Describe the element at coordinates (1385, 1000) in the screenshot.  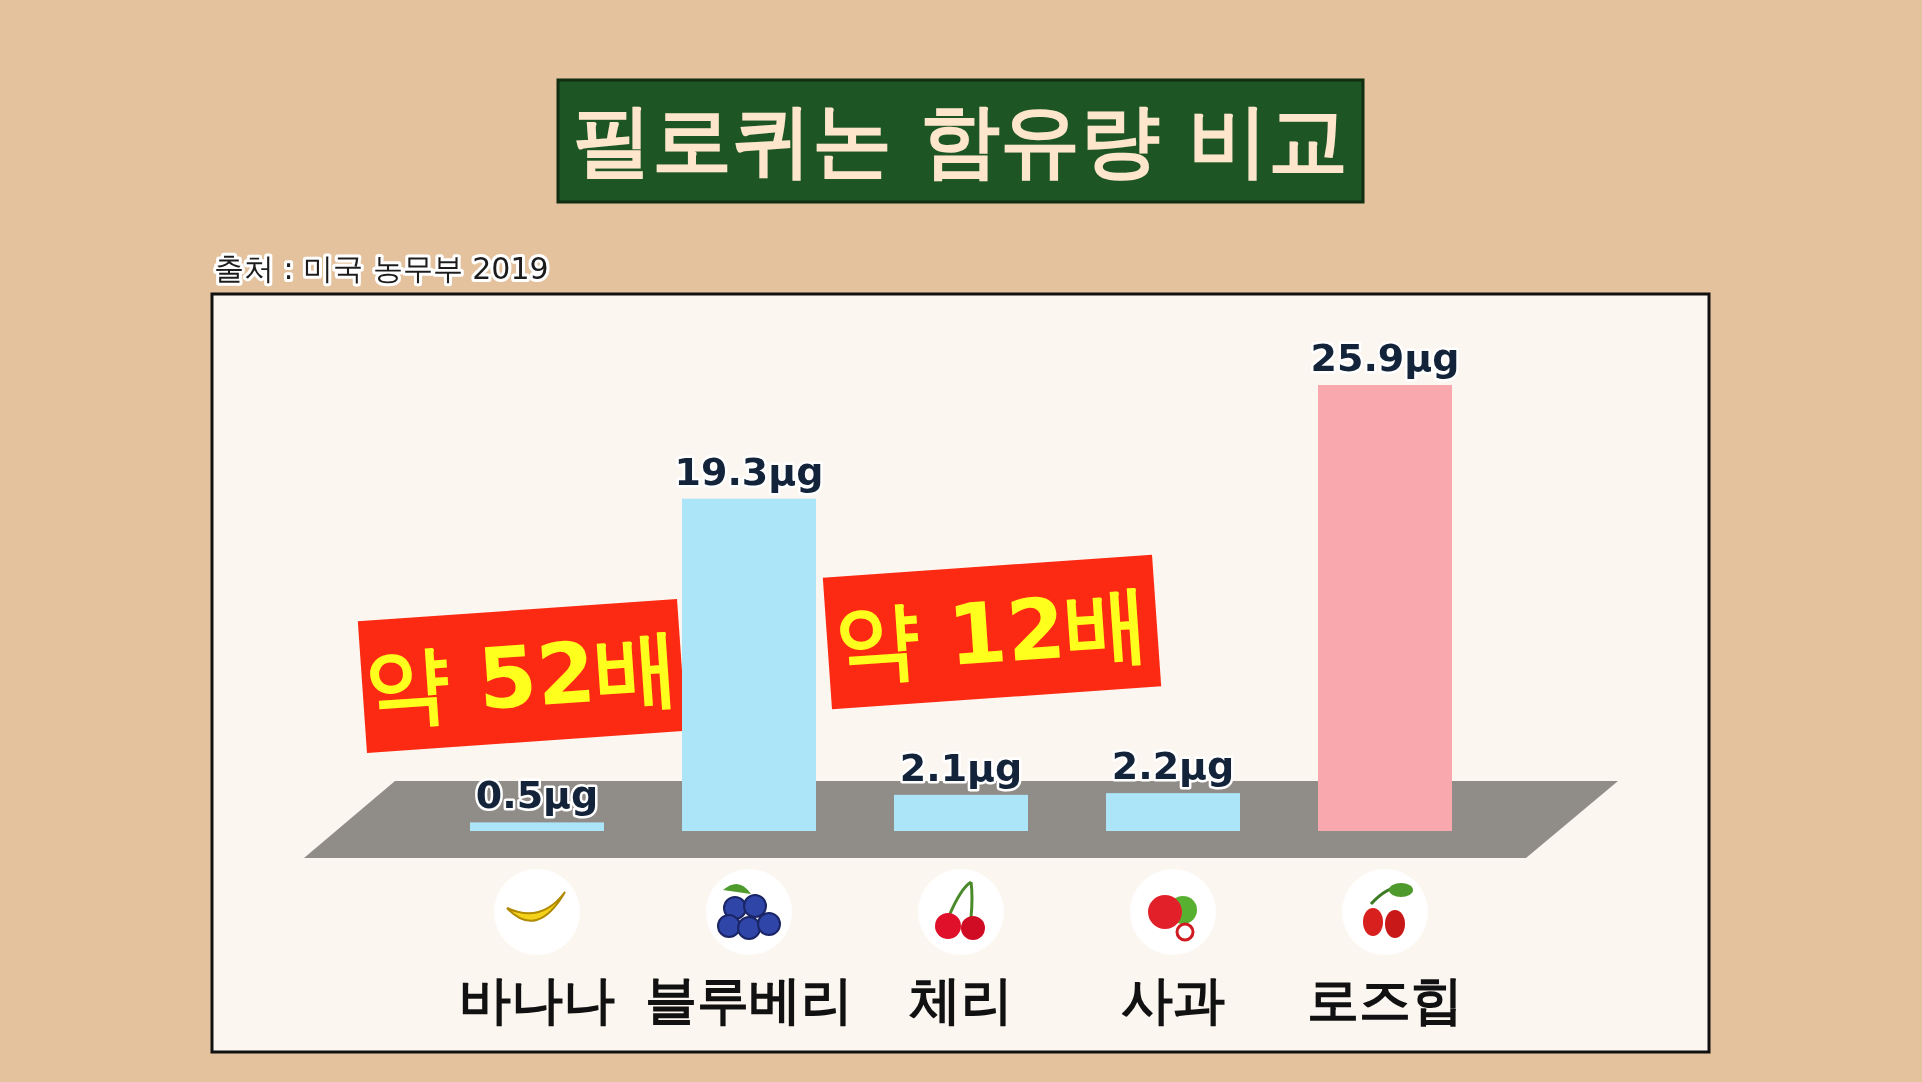
I see `x-tick-label: 로즈힙` at that location.